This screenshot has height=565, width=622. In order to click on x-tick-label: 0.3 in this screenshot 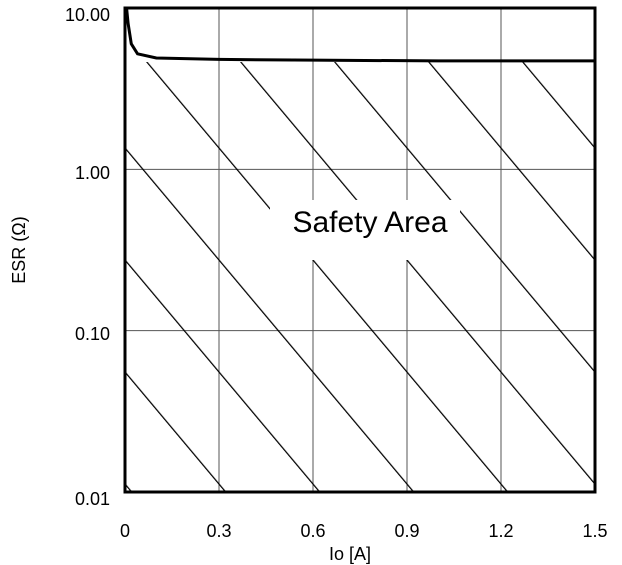, I will do `click(218, 531)`.